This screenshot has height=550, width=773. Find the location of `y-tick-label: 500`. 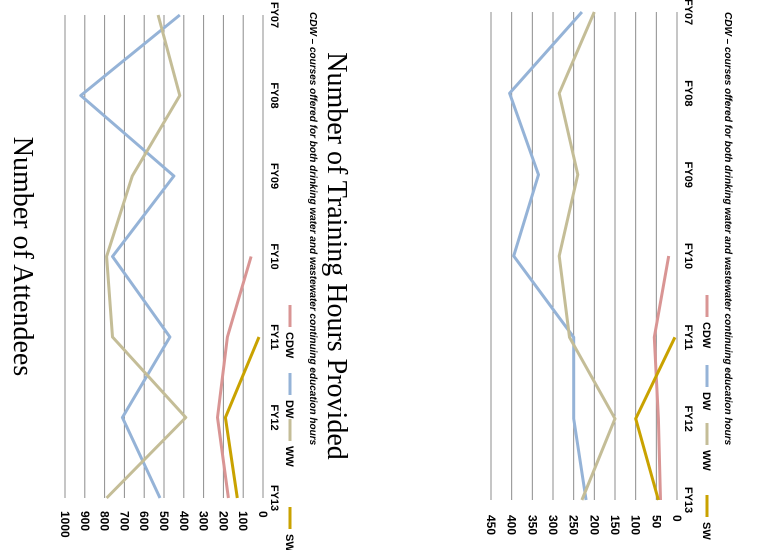

y-tick-label: 500 is located at coordinates (164, 521).